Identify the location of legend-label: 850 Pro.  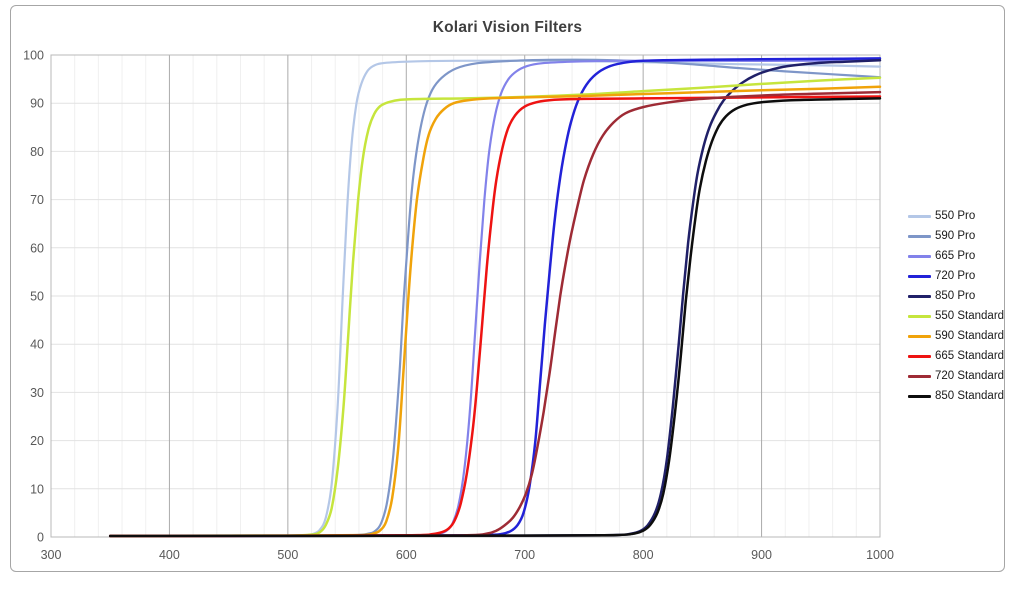
(955, 296).